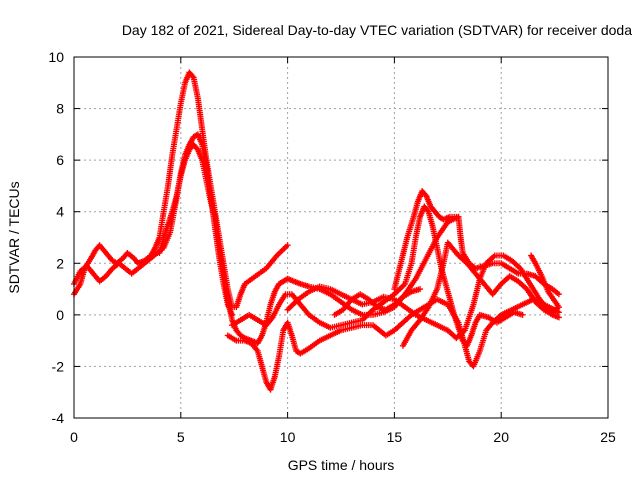  Describe the element at coordinates (60, 212) in the screenshot. I see `y-tick-label: 4` at that location.